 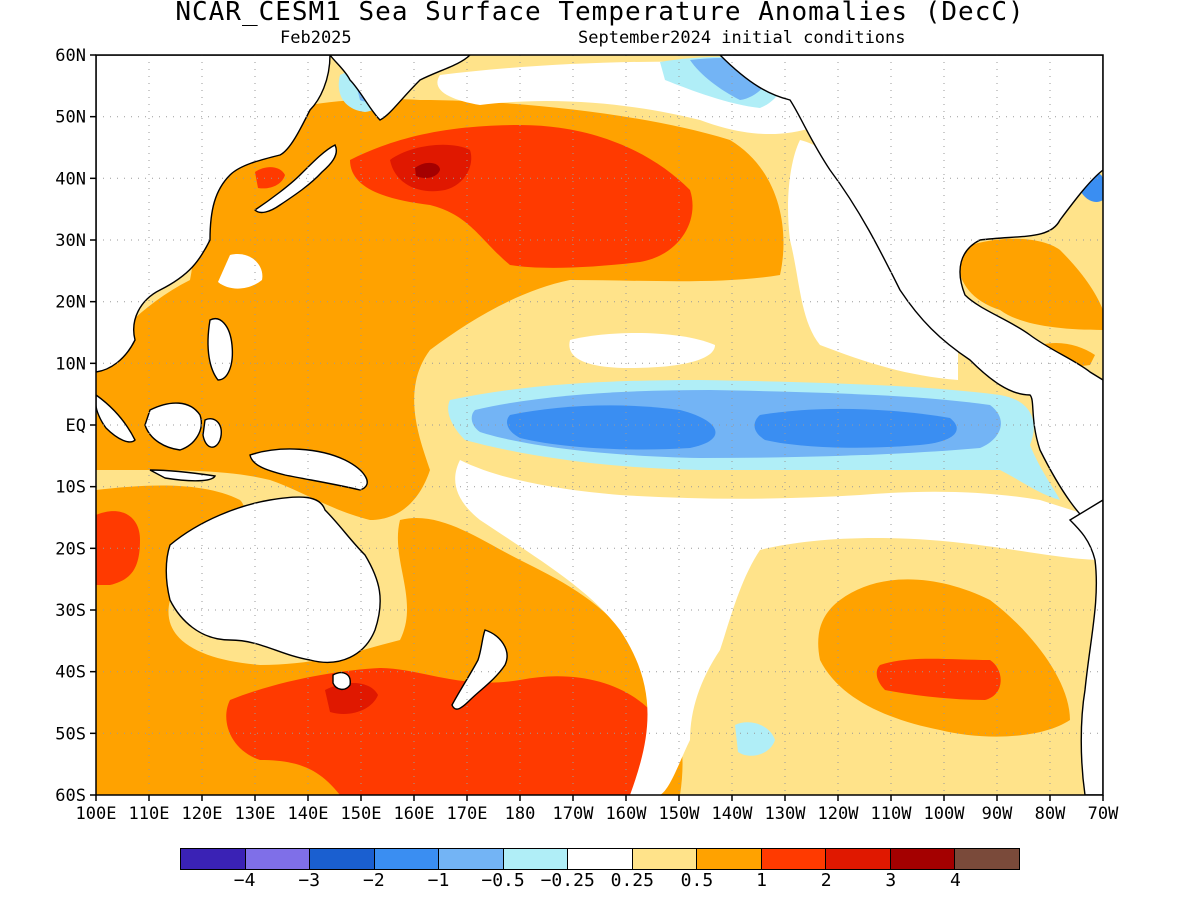 What do you see at coordinates (755, 739) in the screenshot?
I see `anomaly-fill-minus-south` at bounding box center [755, 739].